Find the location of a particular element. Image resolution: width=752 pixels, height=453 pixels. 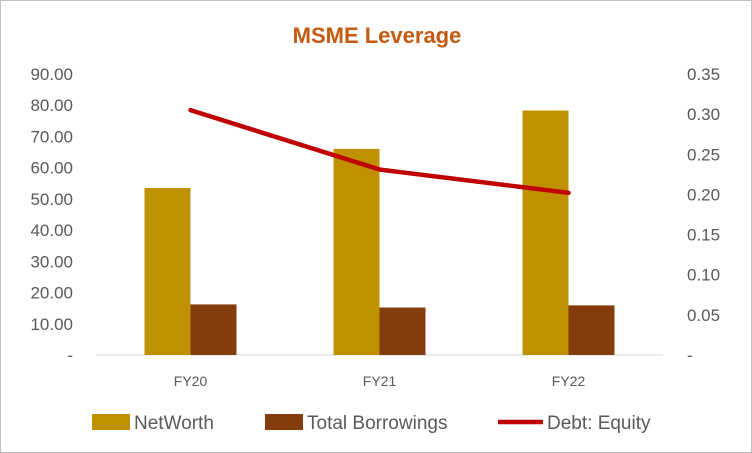

bar-total-borrowings-fy21 is located at coordinates (402, 331).